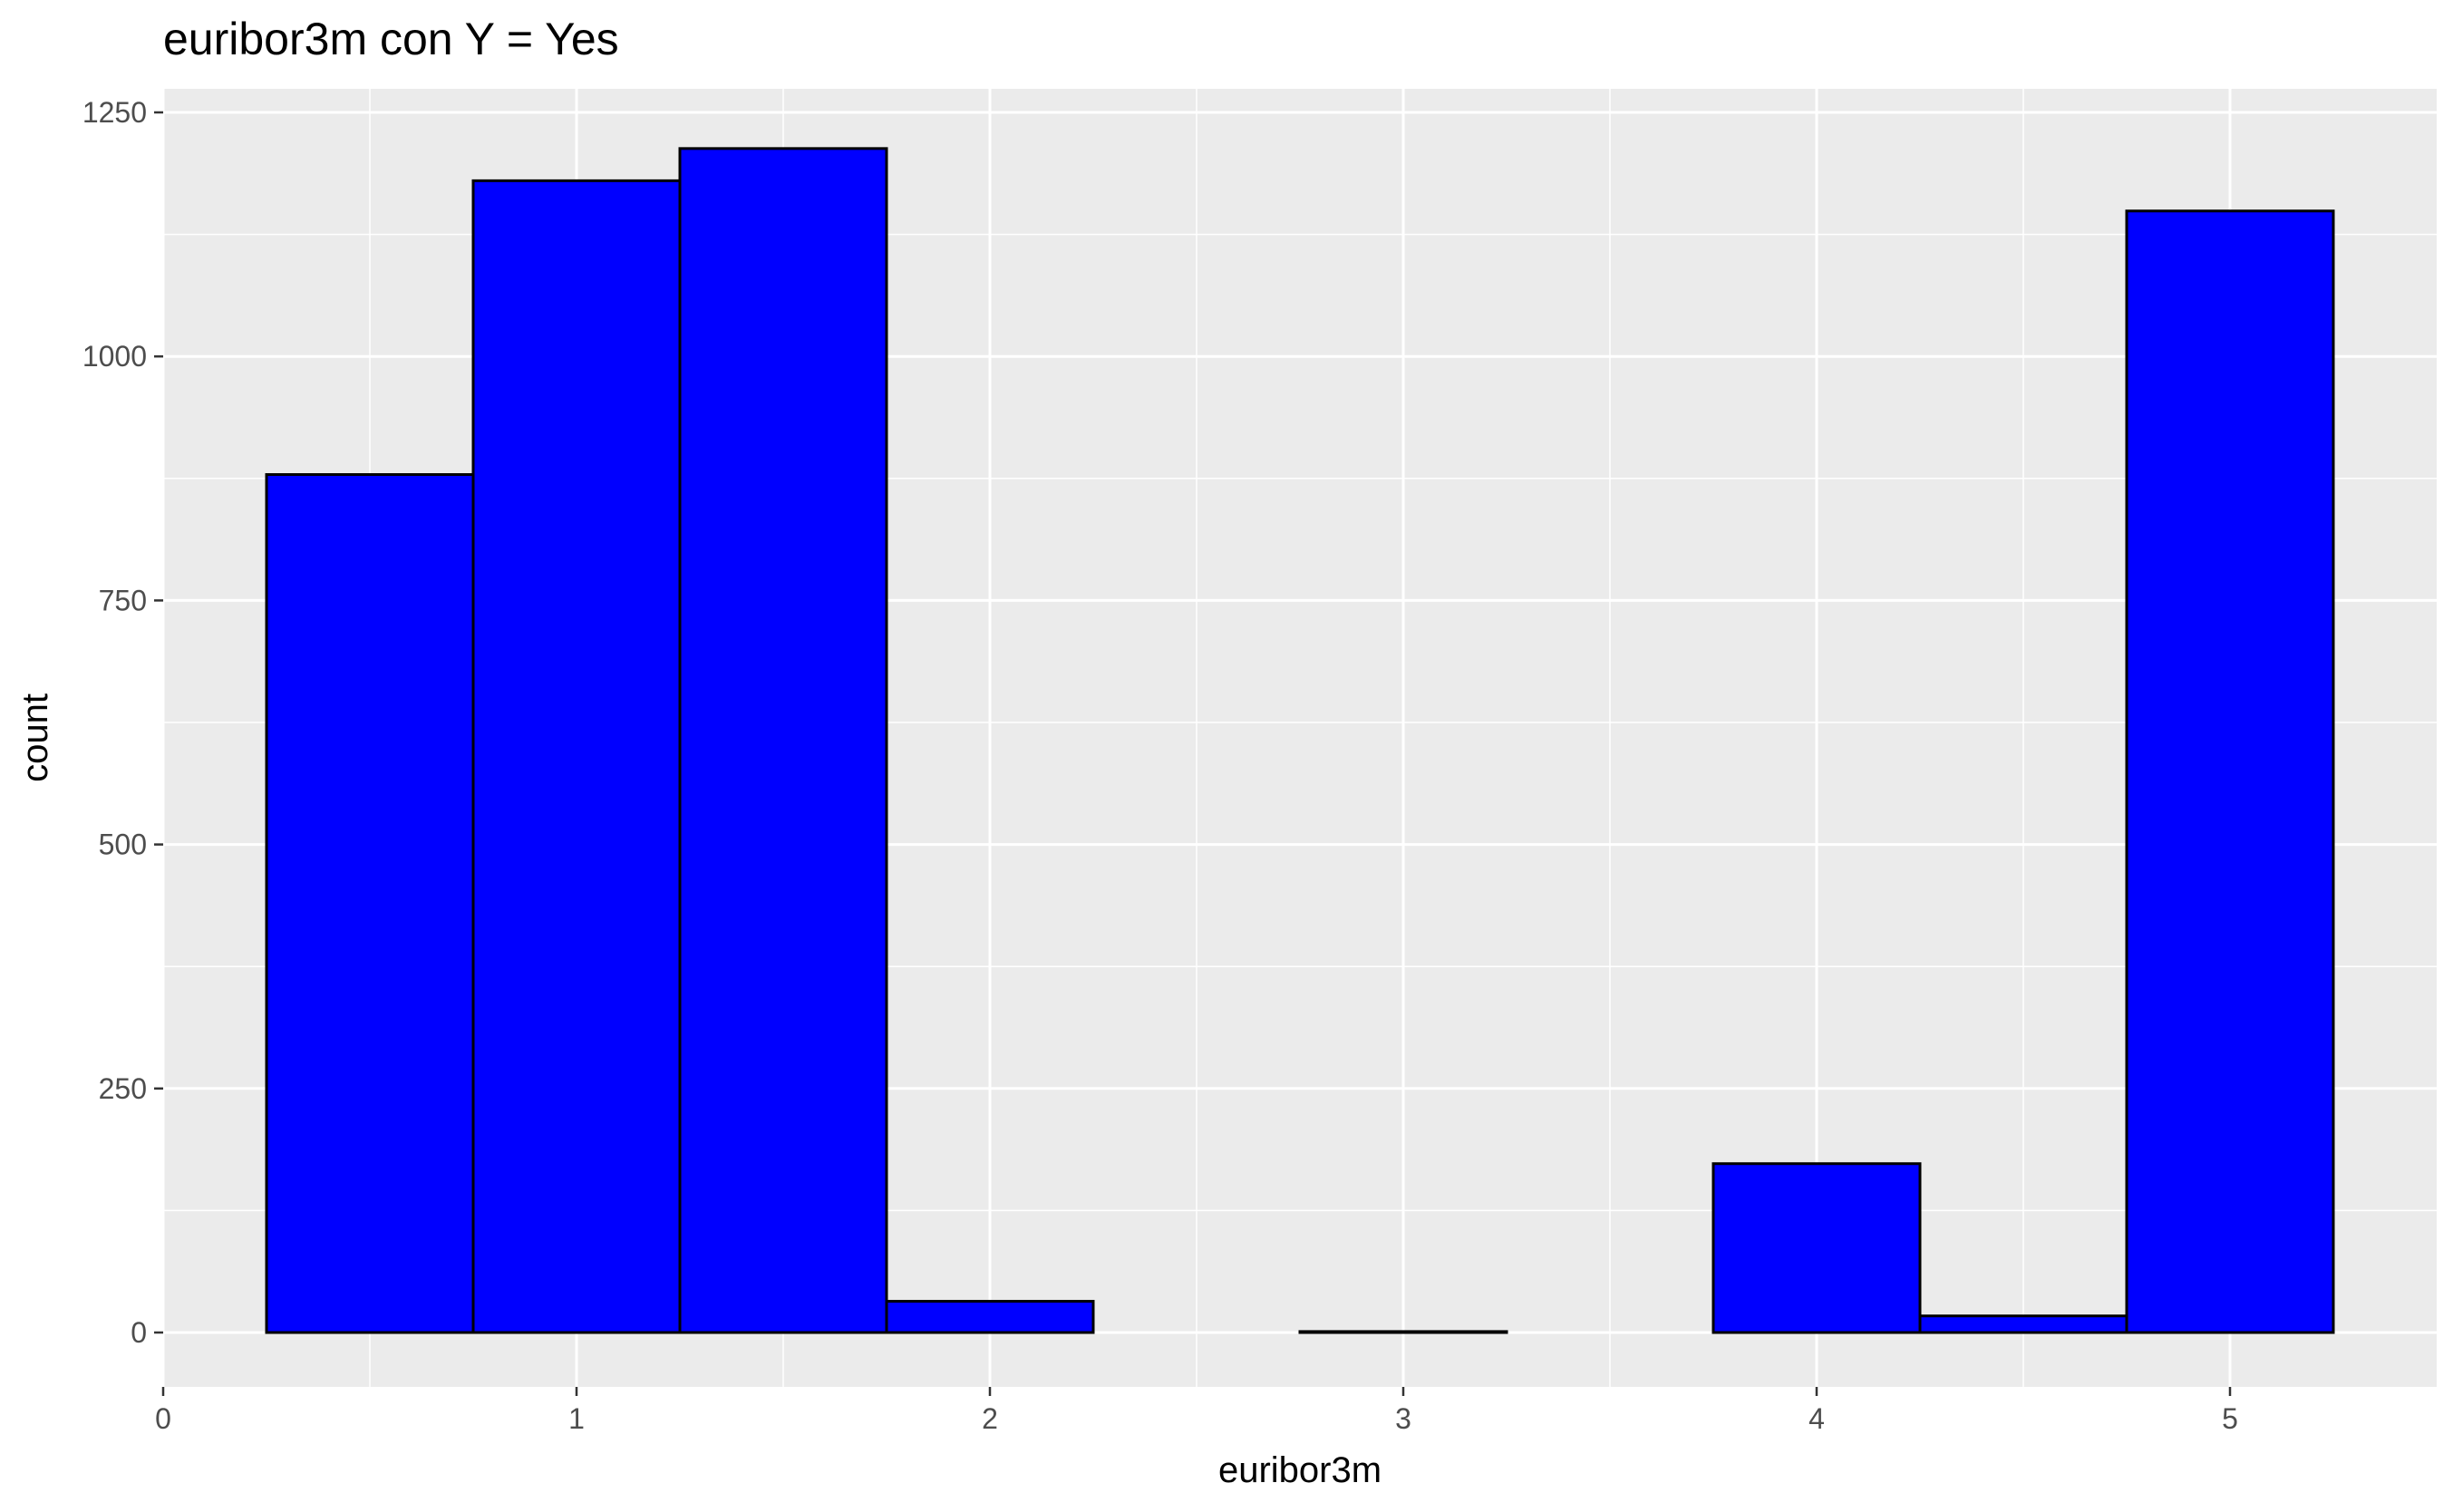 The width and height of the screenshot is (2453, 1512). I want to click on x-tick-label: 3, so click(1403, 1419).